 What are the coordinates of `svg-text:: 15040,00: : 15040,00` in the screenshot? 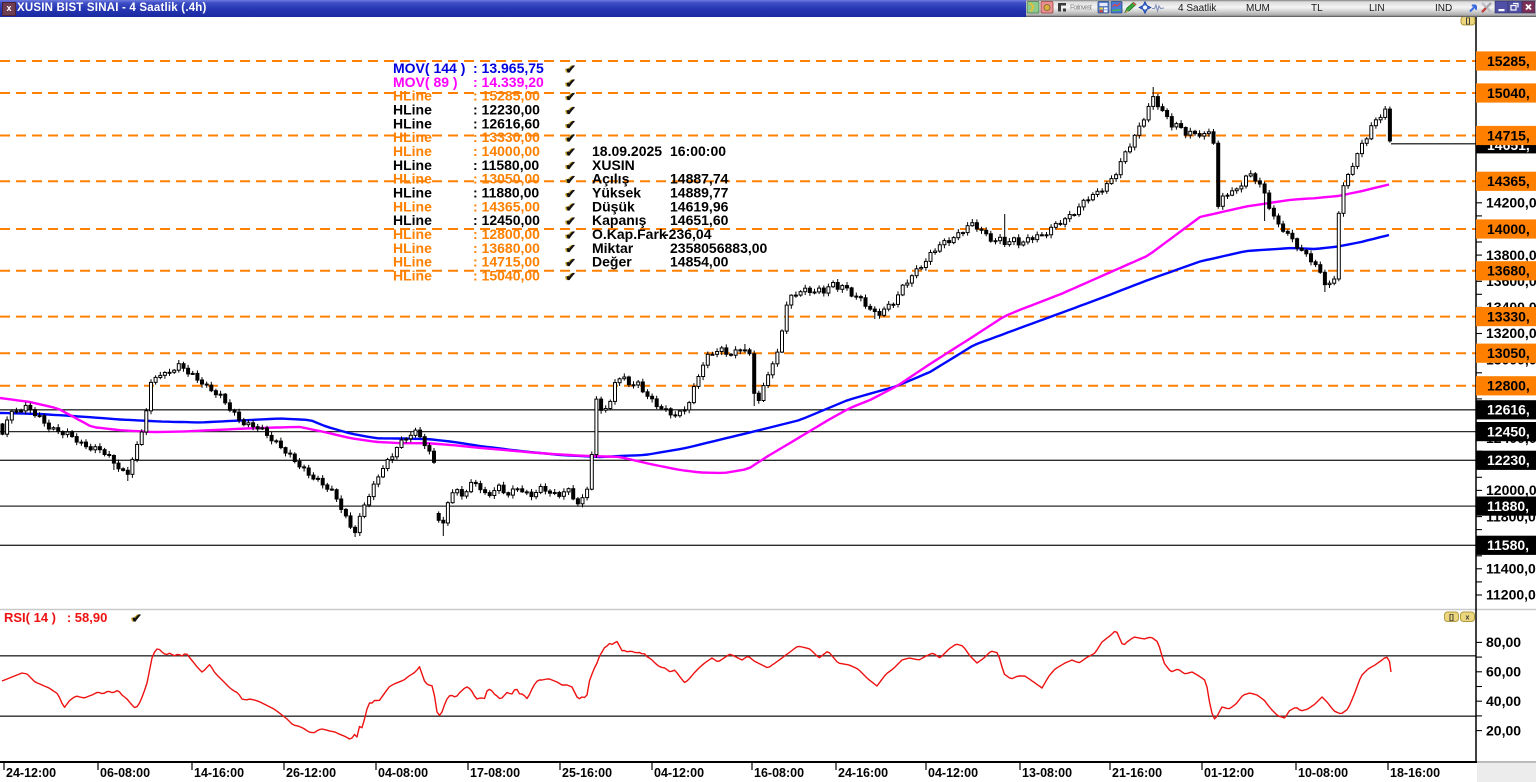 It's located at (506, 275).